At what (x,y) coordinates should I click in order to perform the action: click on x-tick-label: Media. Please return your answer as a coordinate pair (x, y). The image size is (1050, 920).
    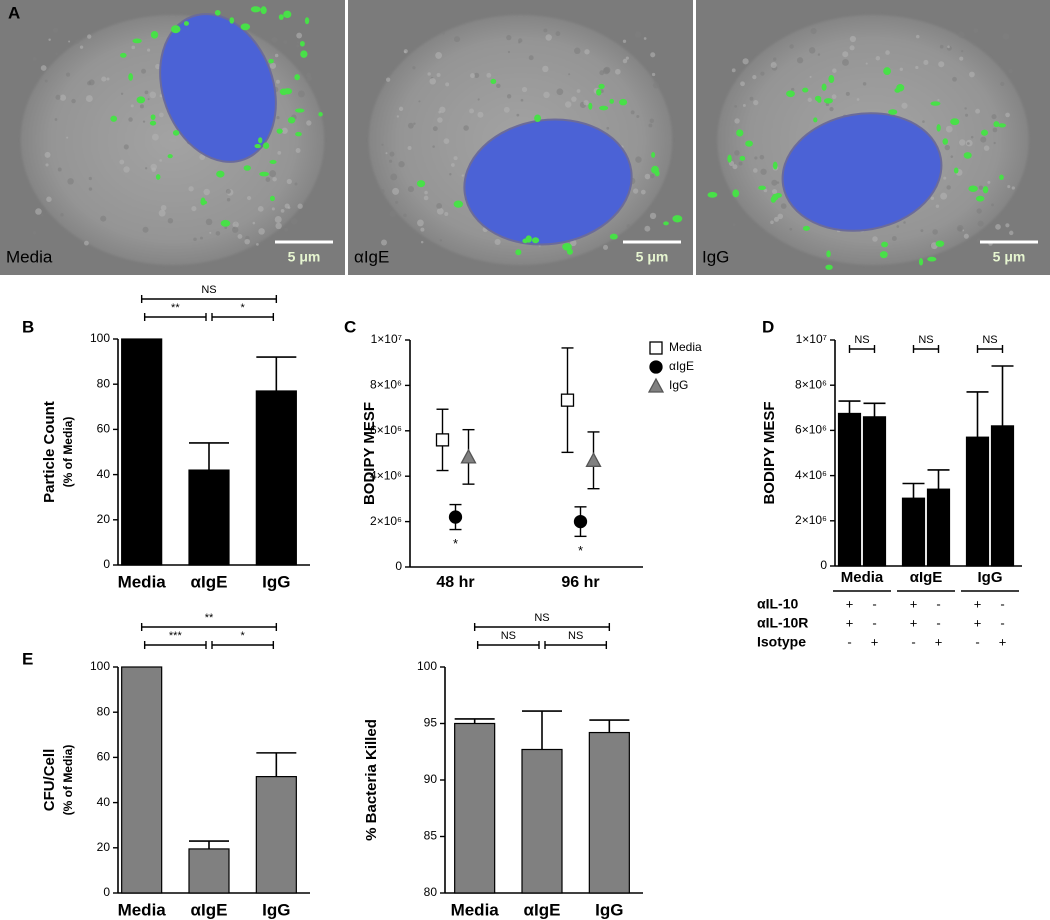
    Looking at the image, I should click on (475, 909).